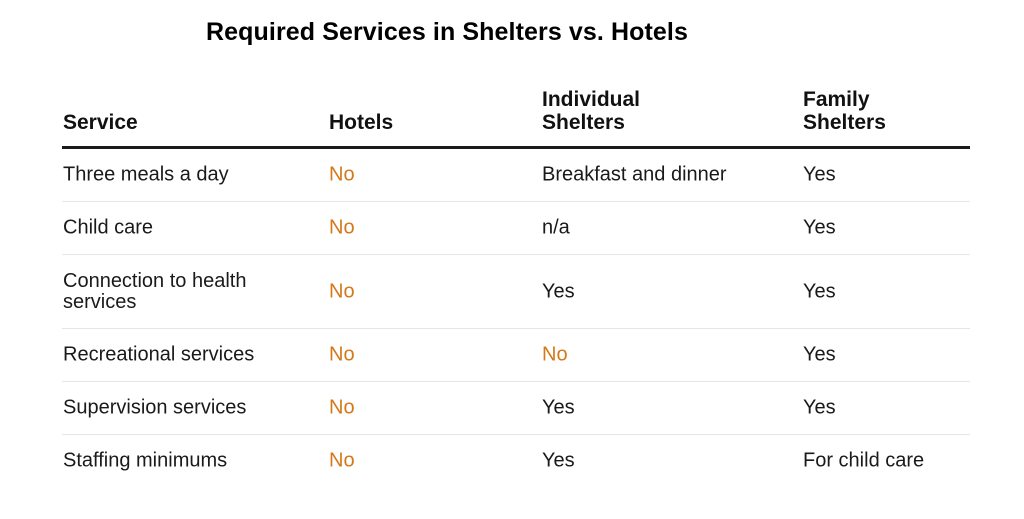 The width and height of the screenshot is (1024, 519). I want to click on table-row: Child care No n/a Yes, so click(516, 228).